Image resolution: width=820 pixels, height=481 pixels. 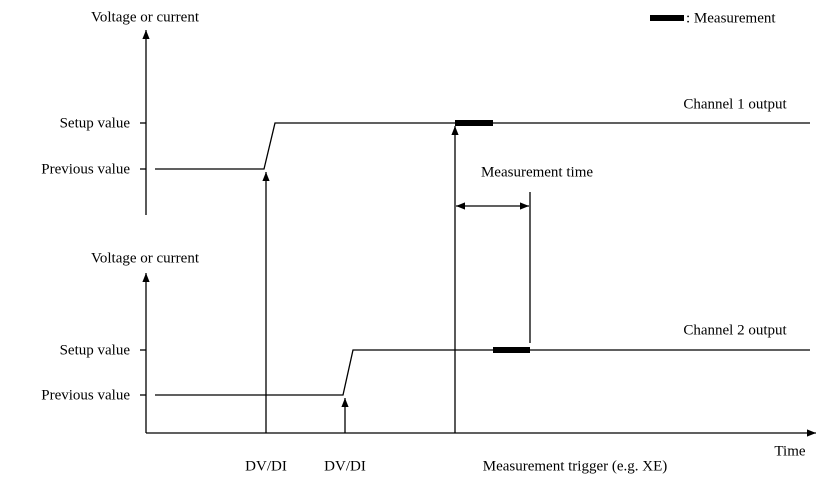 What do you see at coordinates (735, 330) in the screenshot?
I see `output-label: Channel 2 output` at bounding box center [735, 330].